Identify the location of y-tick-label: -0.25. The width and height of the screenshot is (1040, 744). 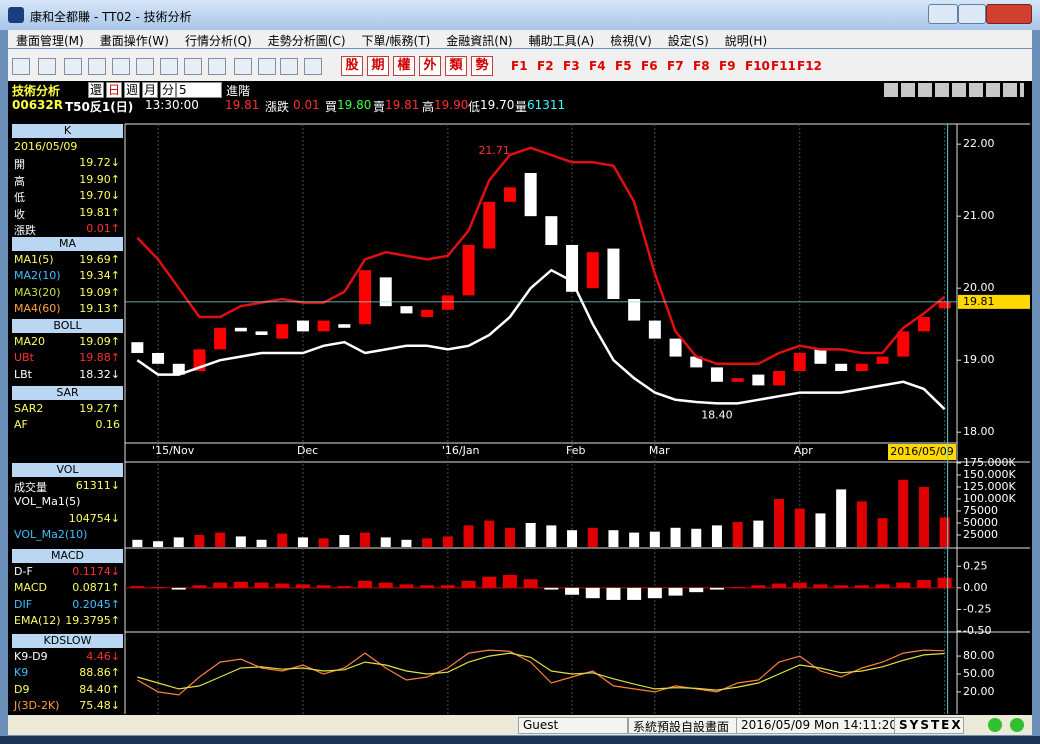
(977, 608).